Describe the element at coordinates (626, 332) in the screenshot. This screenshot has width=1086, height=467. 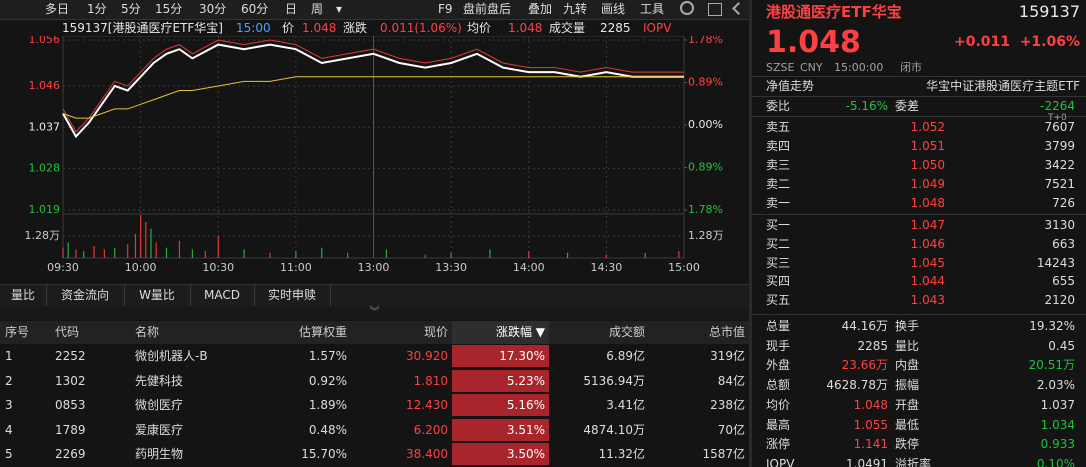
I see `table-header: 成交额` at that location.